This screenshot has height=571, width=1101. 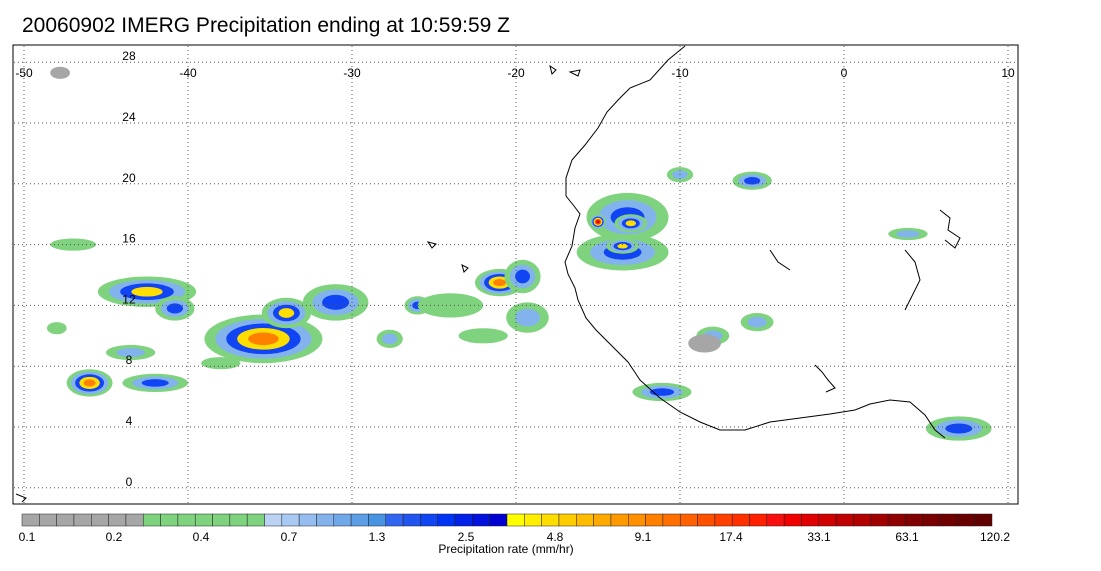 I want to click on longitude-label: -20, so click(x=516, y=73).